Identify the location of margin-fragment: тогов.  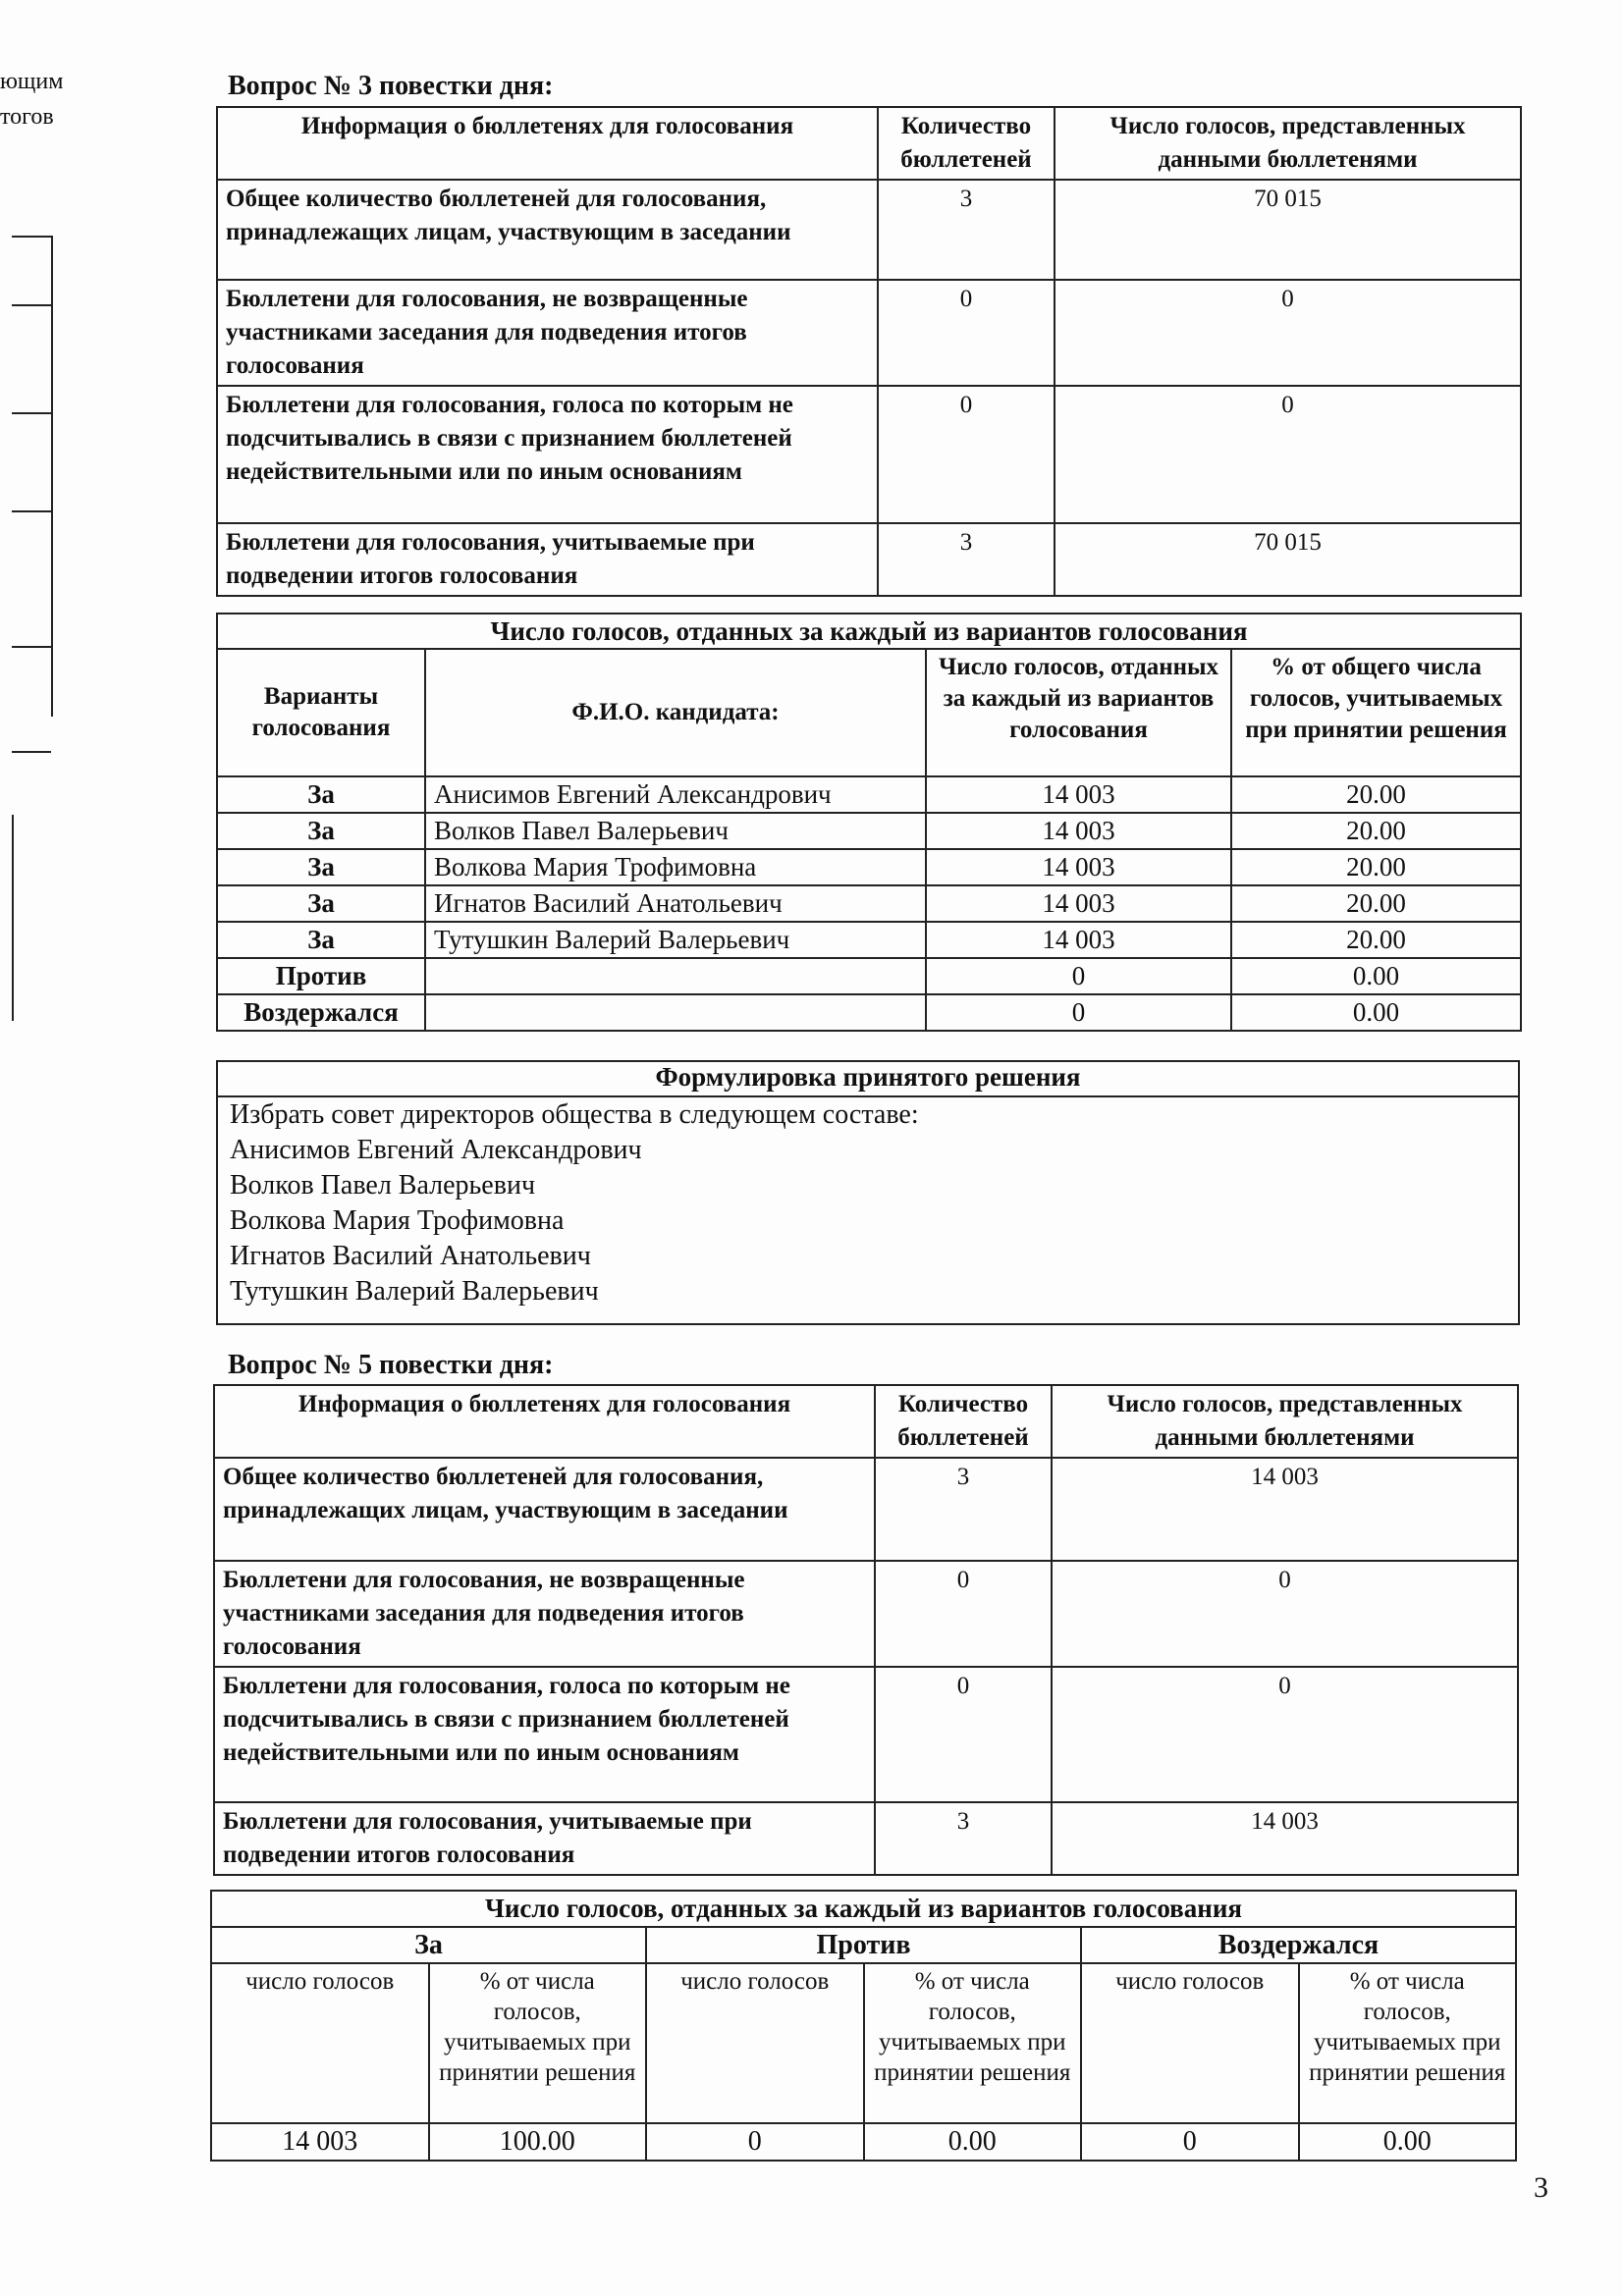
(27, 117).